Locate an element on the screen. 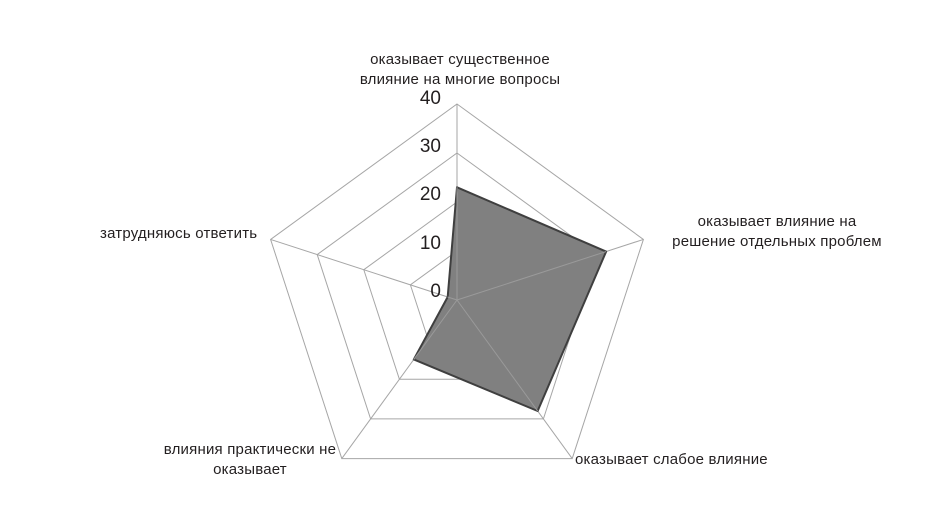 The image size is (942, 521). data-series-outline is located at coordinates (510, 299).